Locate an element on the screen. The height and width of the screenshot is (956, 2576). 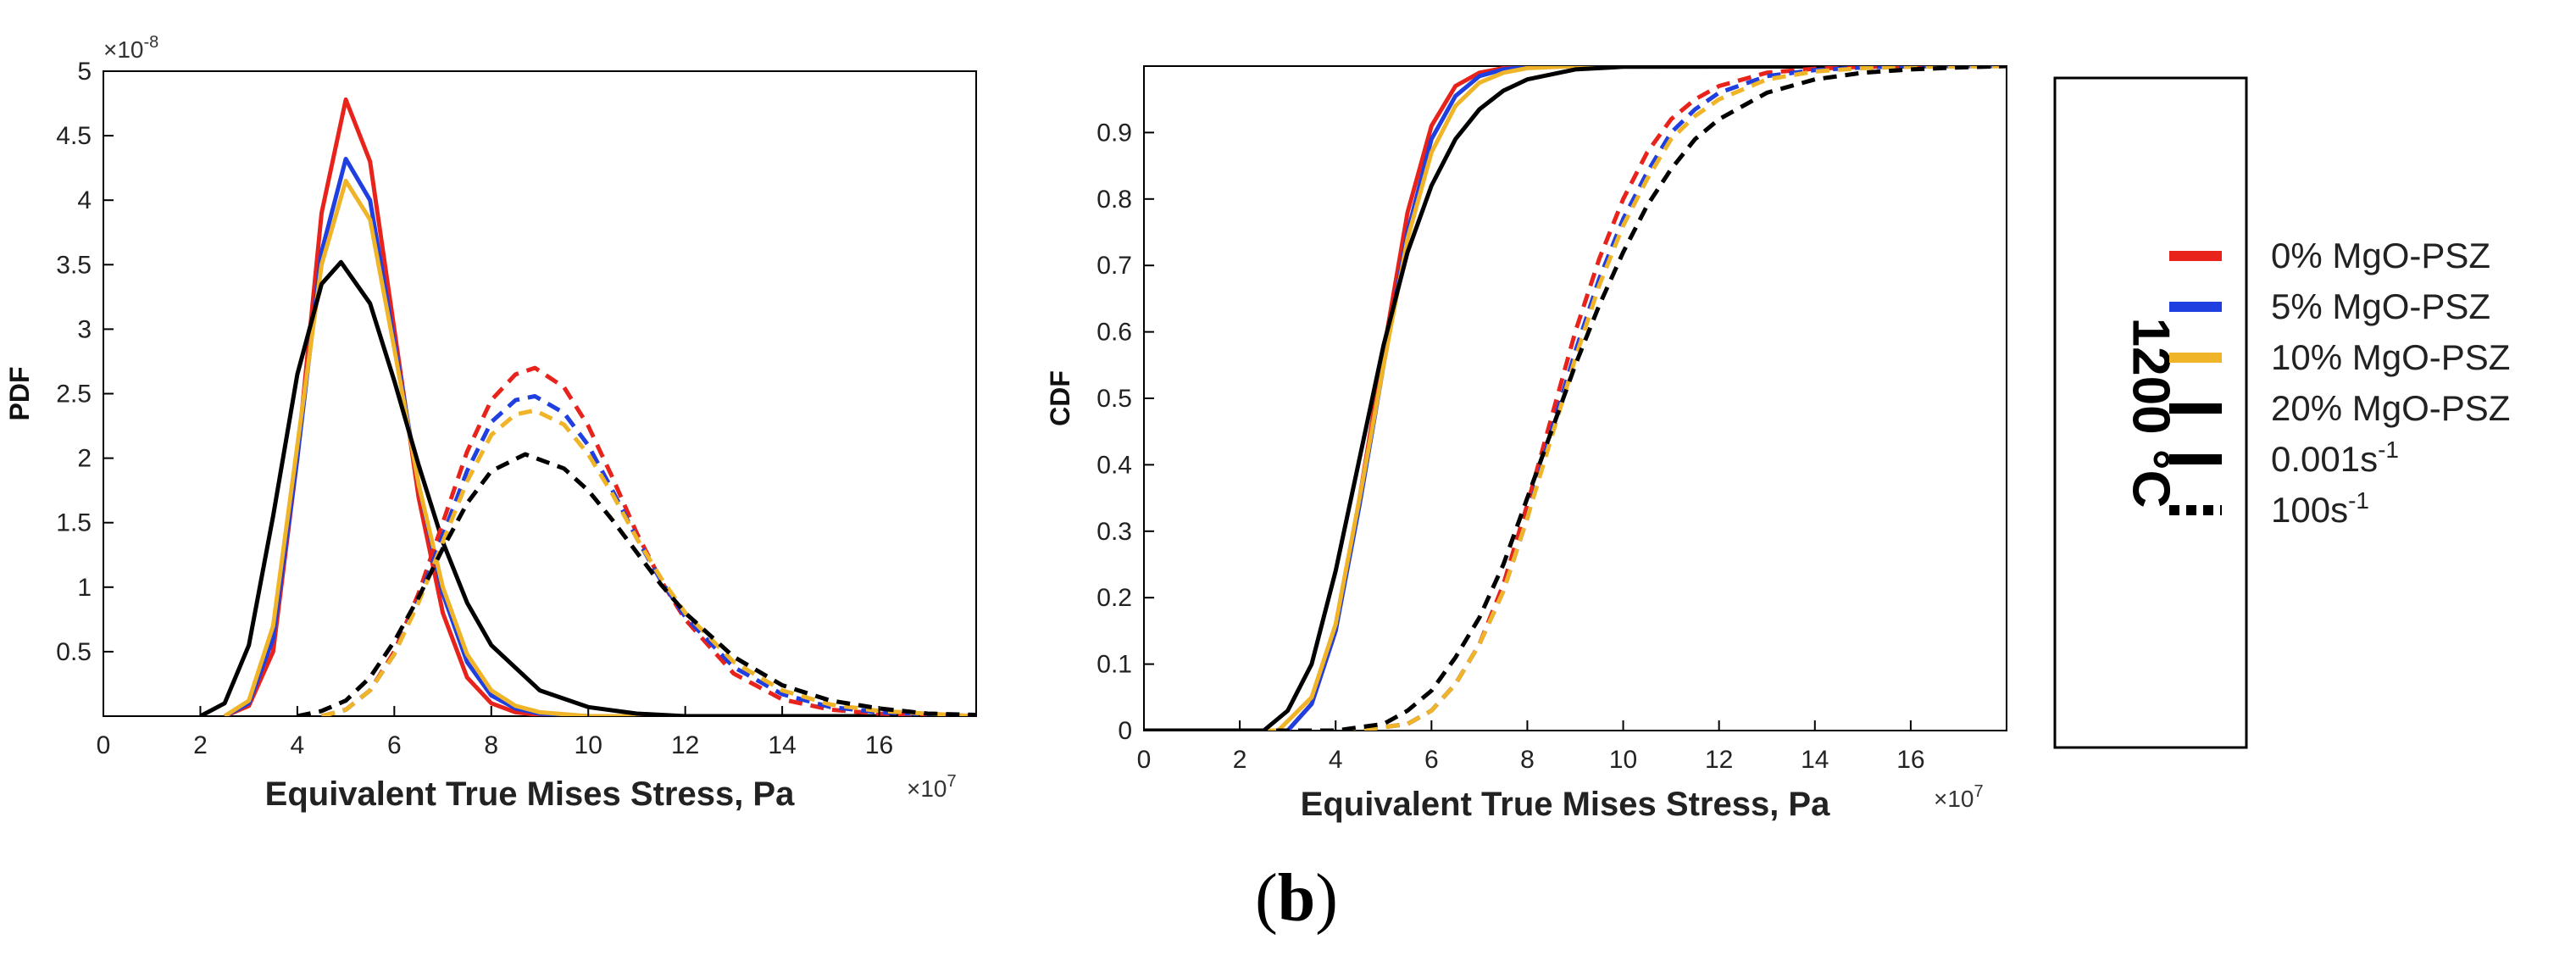
cdf-ytick-label-8: 0.8 is located at coordinates (1114, 200).